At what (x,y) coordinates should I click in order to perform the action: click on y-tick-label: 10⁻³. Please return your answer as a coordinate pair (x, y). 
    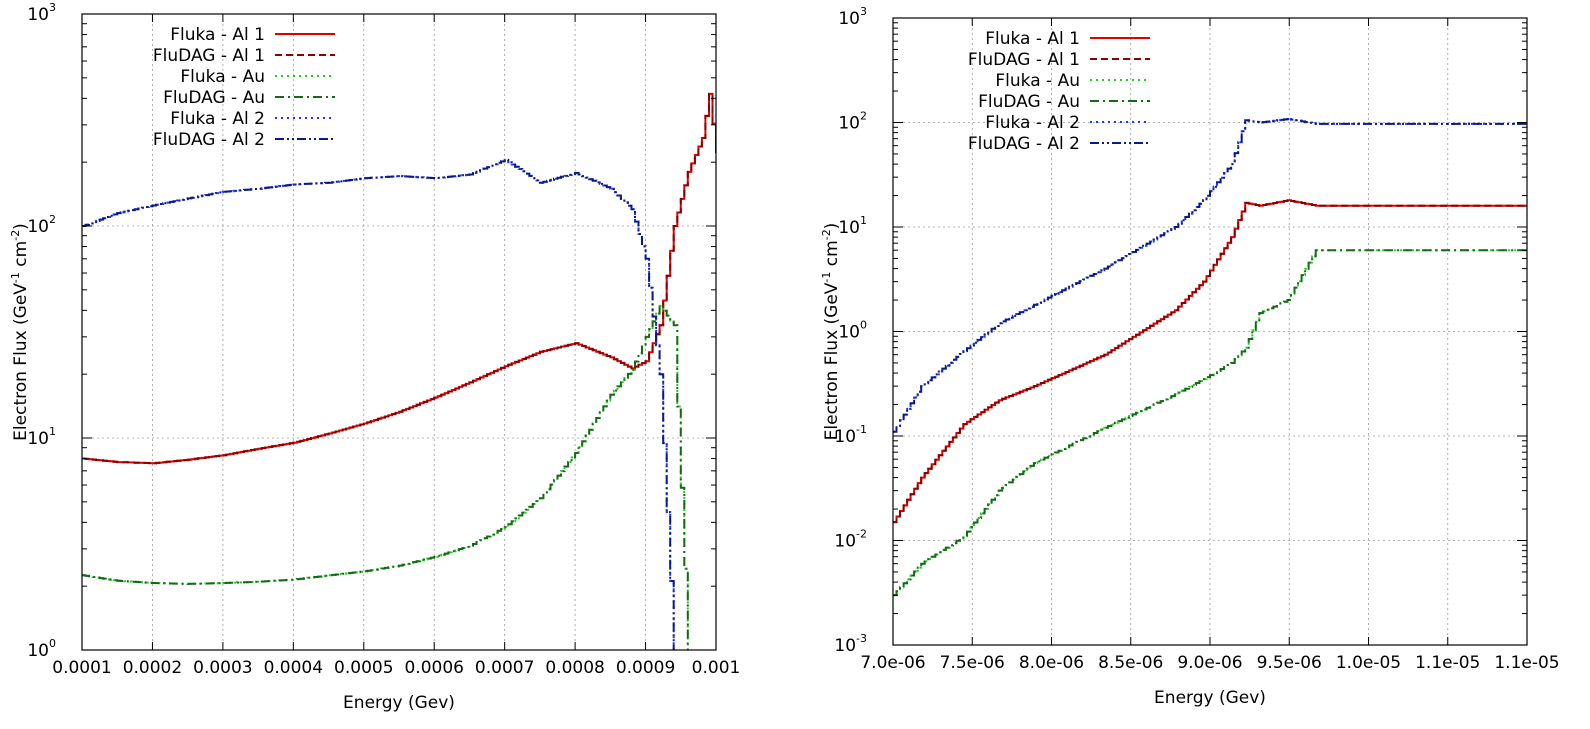
    Looking at the image, I should click on (850, 644).